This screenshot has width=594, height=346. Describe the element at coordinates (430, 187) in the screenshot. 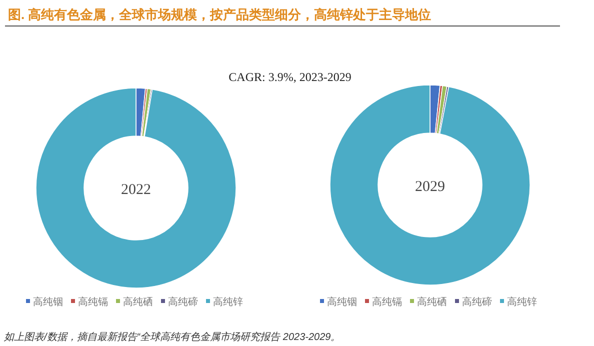

I see `text: 2029` at that location.